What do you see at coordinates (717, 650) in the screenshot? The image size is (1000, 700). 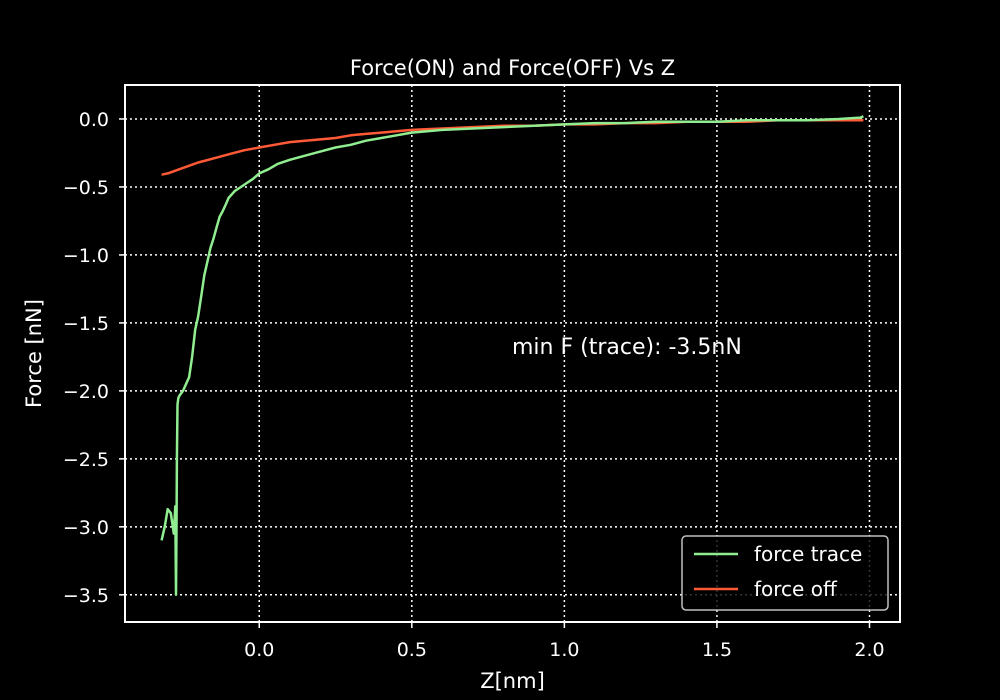 I see `x-tick-label: 1.5` at bounding box center [717, 650].